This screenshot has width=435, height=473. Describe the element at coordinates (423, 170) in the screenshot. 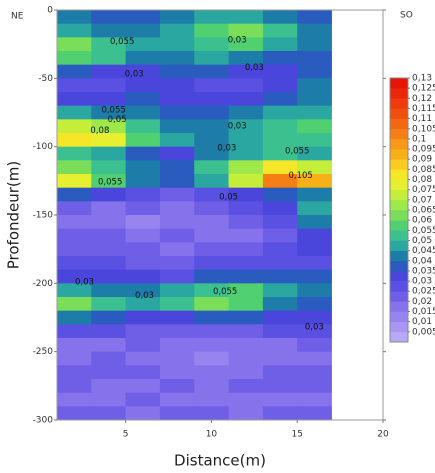

I see `colorbar-tick-label: 0,085` at that location.